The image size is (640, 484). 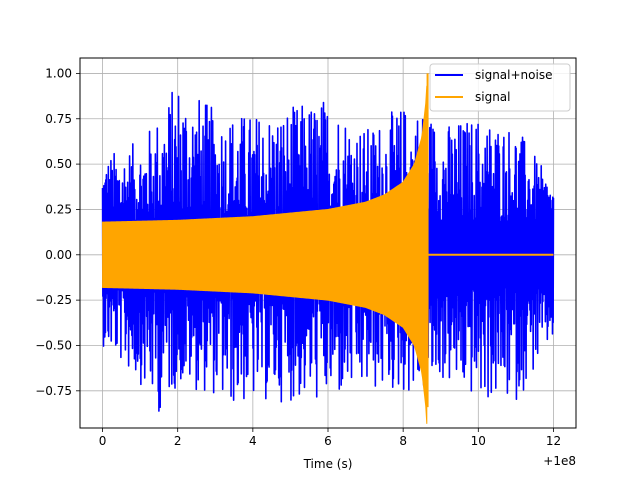 What do you see at coordinates (253, 441) in the screenshot?
I see `x-tick-label: 4` at bounding box center [253, 441].